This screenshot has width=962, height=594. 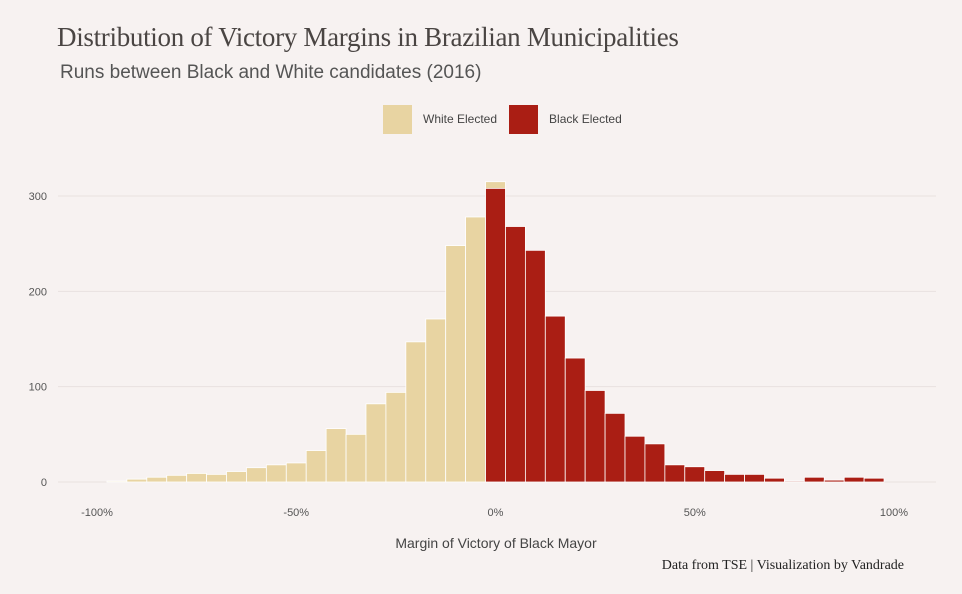 What do you see at coordinates (397, 119) in the screenshot?
I see `legend-swatch-white-elected` at bounding box center [397, 119].